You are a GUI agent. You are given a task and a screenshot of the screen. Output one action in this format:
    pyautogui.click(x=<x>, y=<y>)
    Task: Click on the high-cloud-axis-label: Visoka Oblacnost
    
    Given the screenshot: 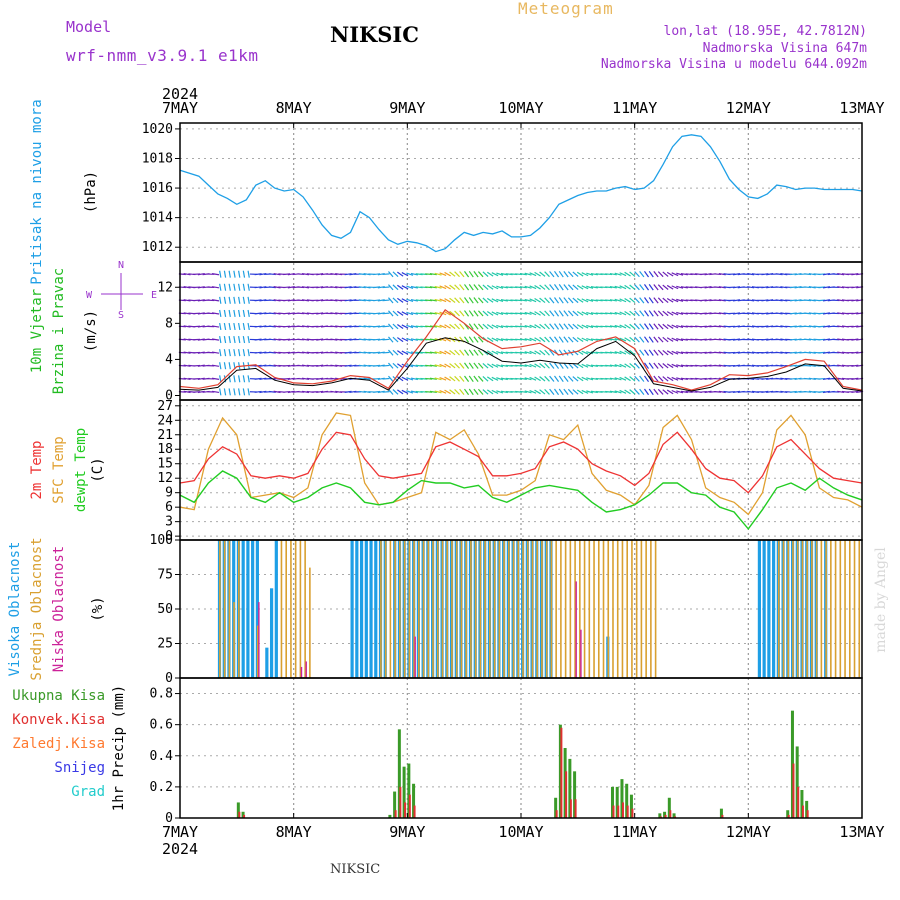 What is the action you would take?
    pyautogui.click(x=15, y=609)
    